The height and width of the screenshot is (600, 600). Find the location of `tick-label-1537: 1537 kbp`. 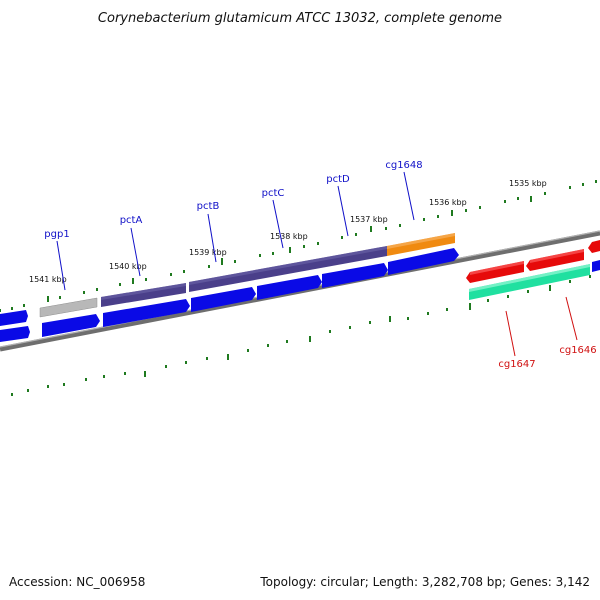

tick-label-1537: 1537 kbp is located at coordinates (369, 219).